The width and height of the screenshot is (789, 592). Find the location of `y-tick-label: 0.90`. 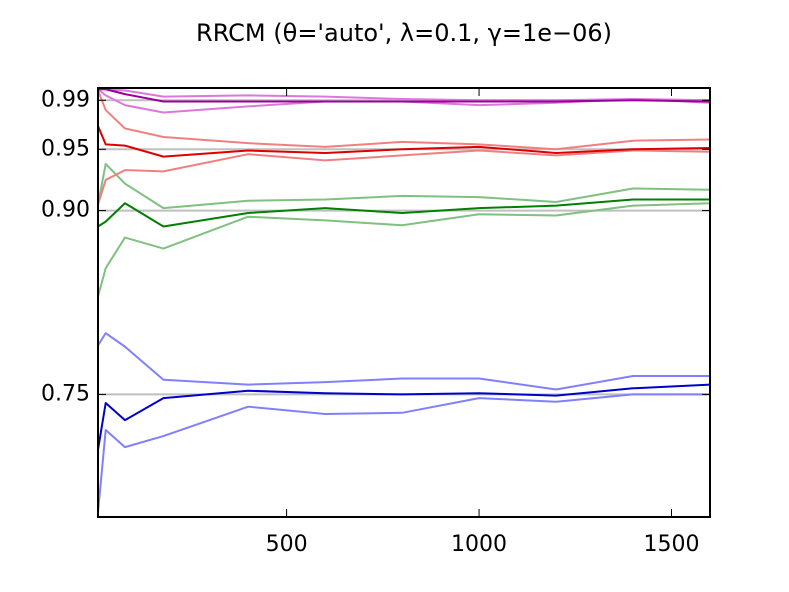

y-tick-label: 0.90 is located at coordinates (65, 210).